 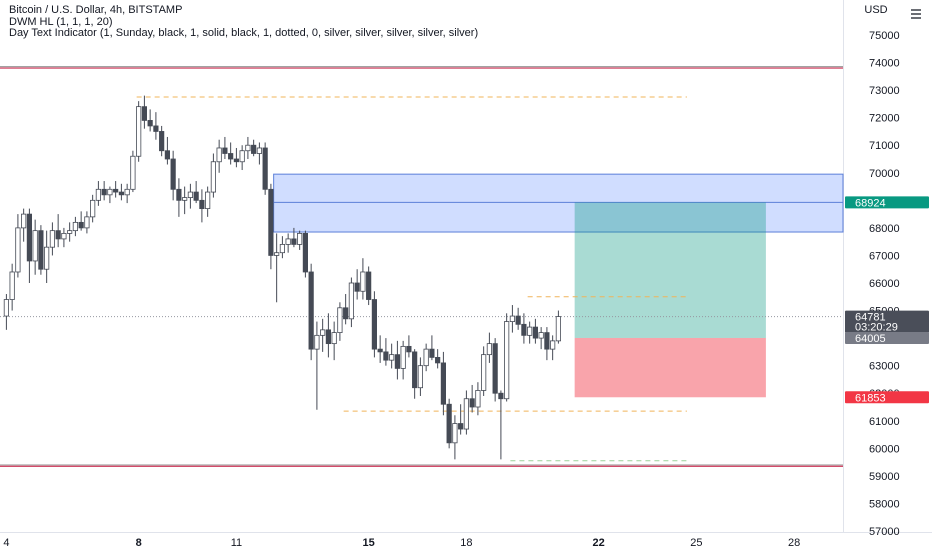 I want to click on price-tick-label: 72000, so click(x=884, y=119).